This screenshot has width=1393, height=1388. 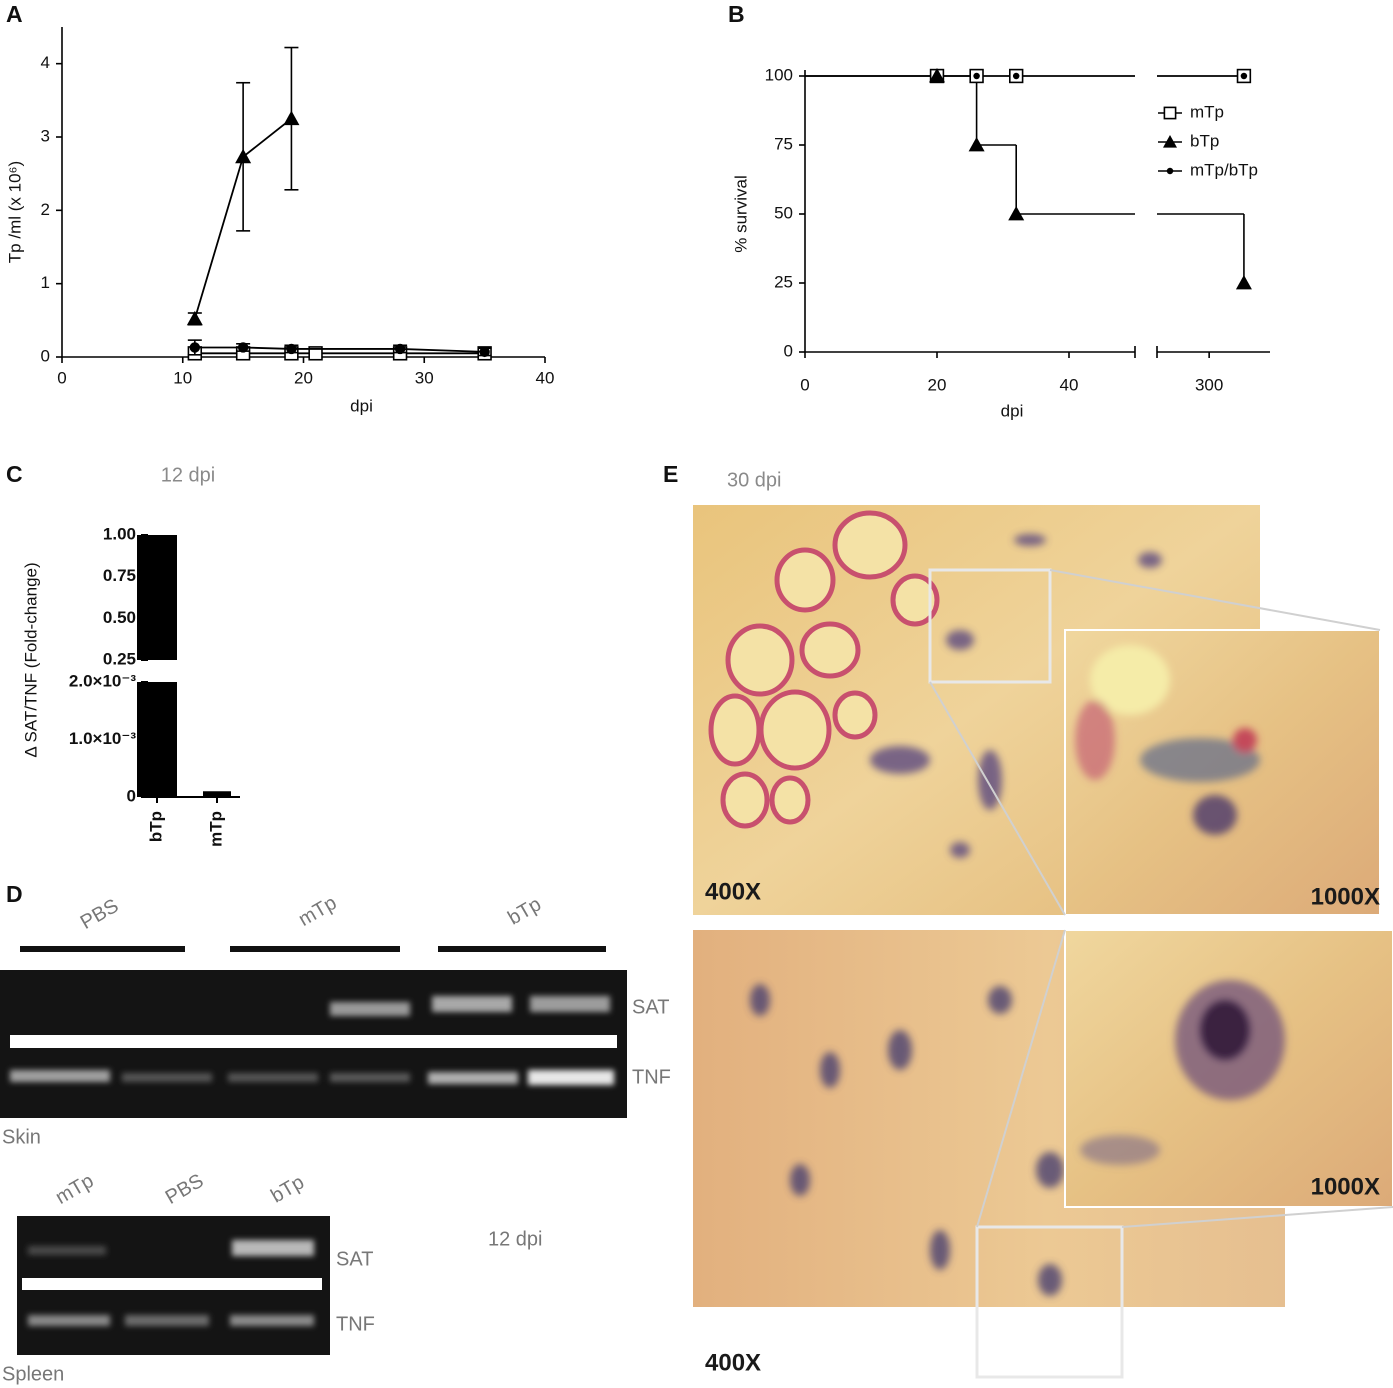 I want to click on y-axis-label: Tp /ml (x 10⁶), so click(x=14, y=212).